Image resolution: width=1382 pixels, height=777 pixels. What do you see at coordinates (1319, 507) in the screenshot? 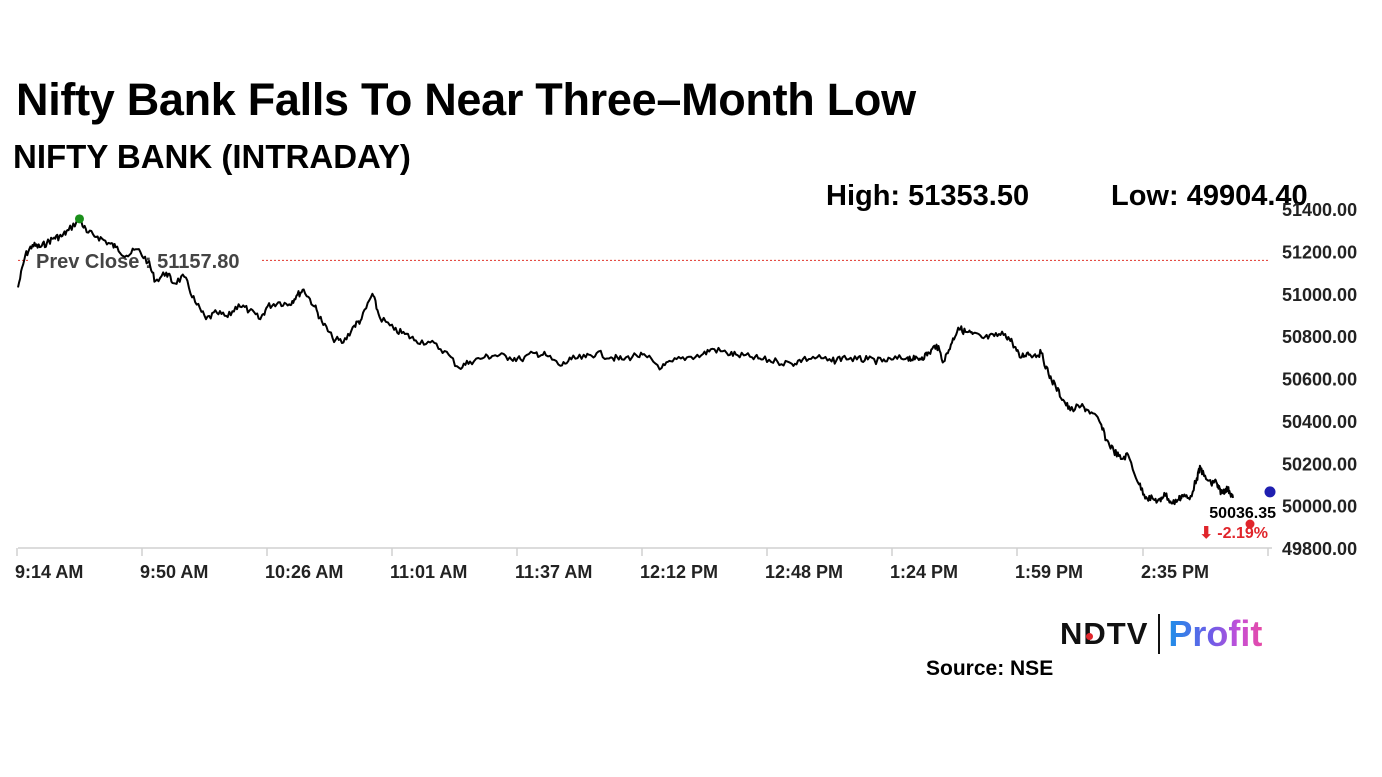
I see `y-tick-label: 50000.00` at bounding box center [1319, 507].